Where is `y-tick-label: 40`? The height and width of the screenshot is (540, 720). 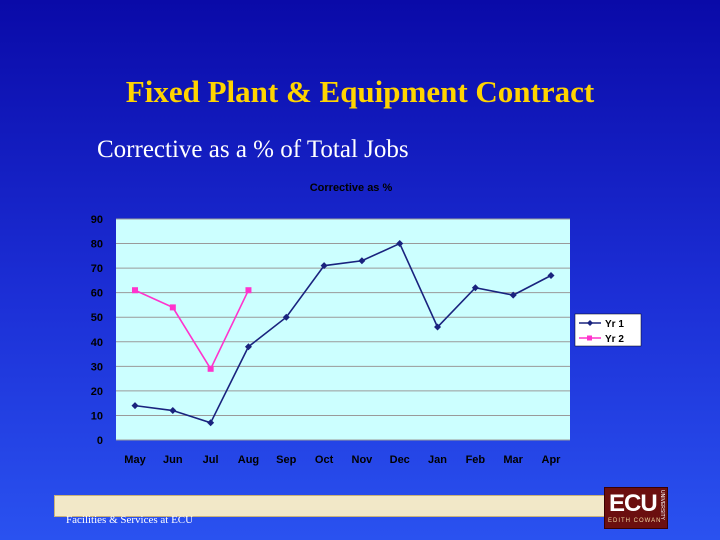
y-tick-label: 40 is located at coordinates (97, 343).